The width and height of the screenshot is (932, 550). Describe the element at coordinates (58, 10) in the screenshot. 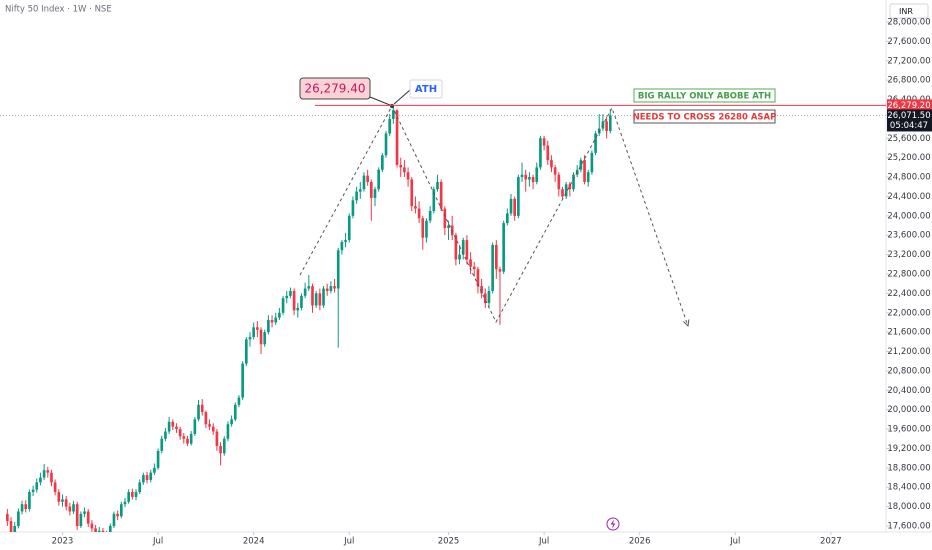

I see `chart-title: Nifty 50 Index · 1W · NSE` at that location.